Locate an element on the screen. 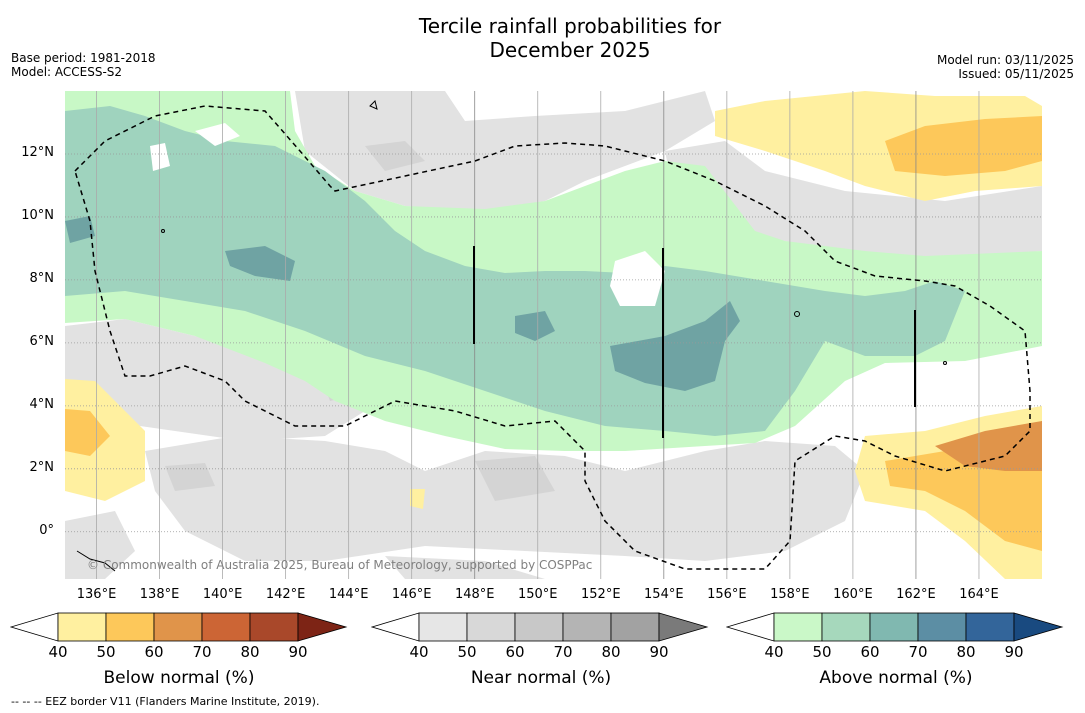  issued-date: Issued: 05/11/2025 is located at coordinates (1016, 74).